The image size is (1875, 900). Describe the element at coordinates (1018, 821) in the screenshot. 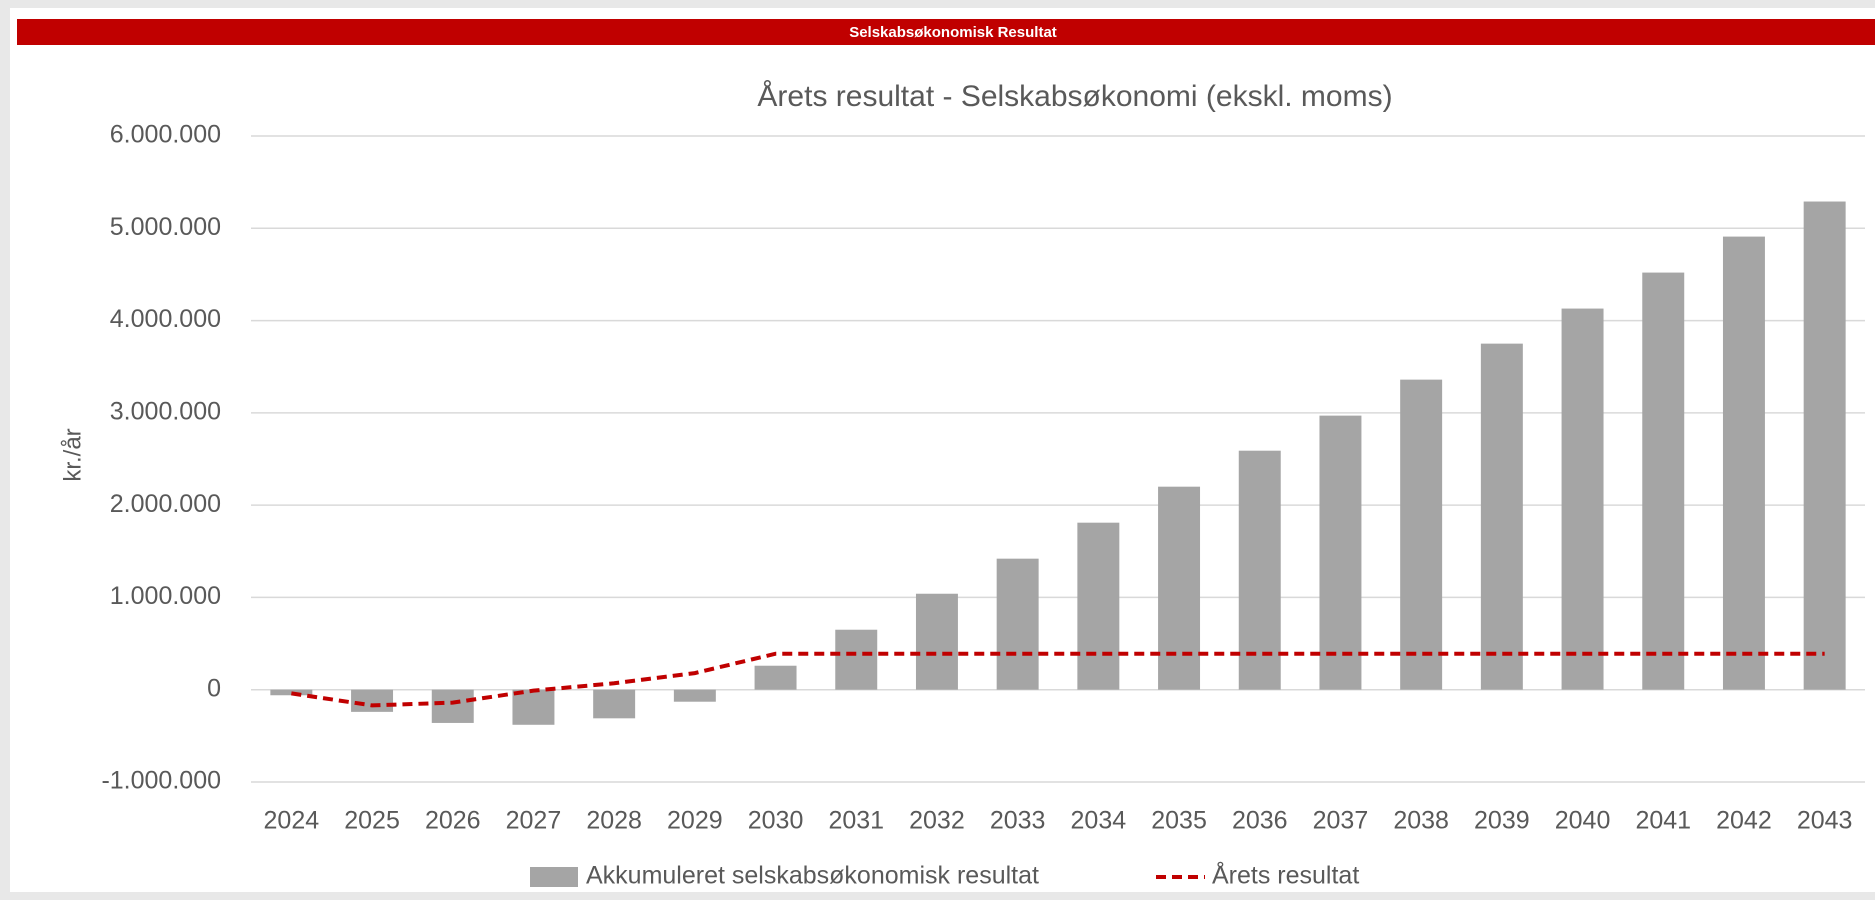

I see `x-tick-label: 2033` at that location.